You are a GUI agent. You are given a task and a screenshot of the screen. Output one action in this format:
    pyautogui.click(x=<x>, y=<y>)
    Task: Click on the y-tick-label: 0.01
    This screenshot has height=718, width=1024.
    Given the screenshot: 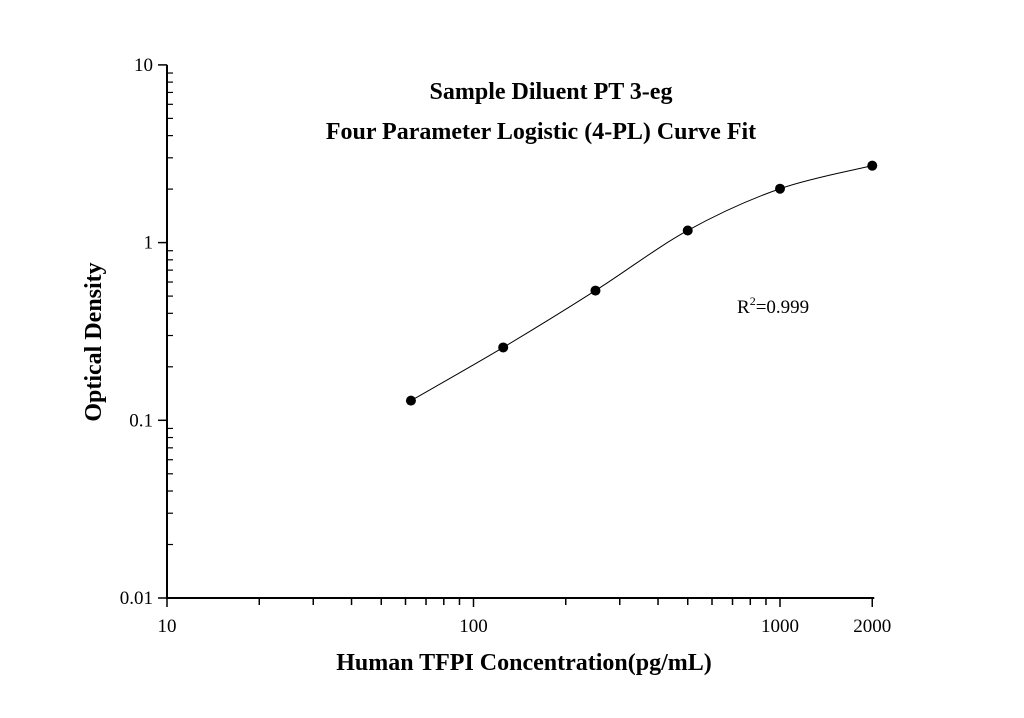 What is the action you would take?
    pyautogui.click(x=136, y=598)
    